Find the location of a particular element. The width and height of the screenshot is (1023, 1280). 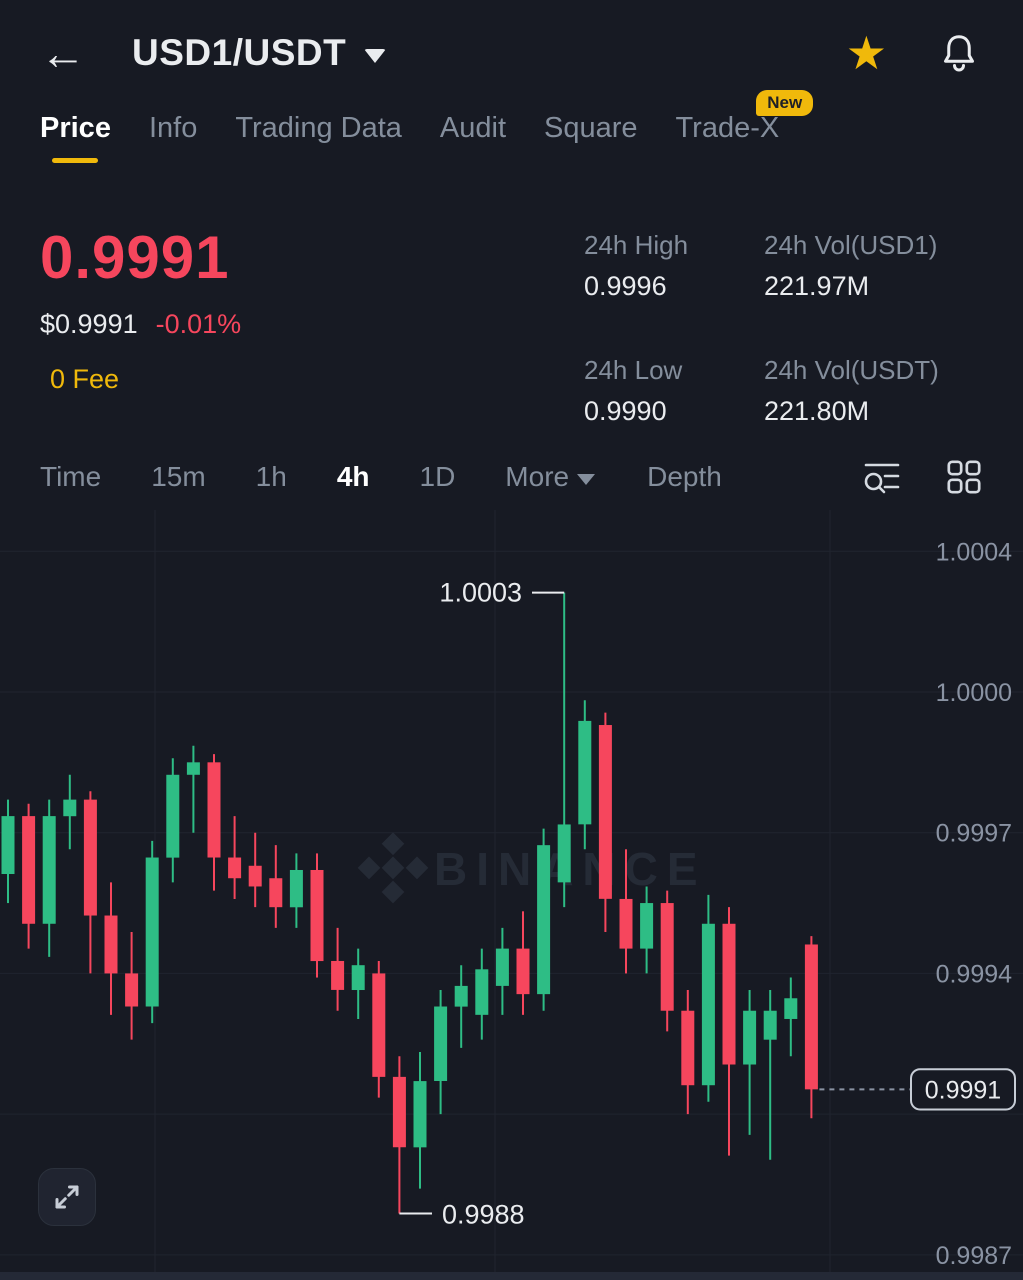

back-arrow-icon: ← is located at coordinates (63, 53).